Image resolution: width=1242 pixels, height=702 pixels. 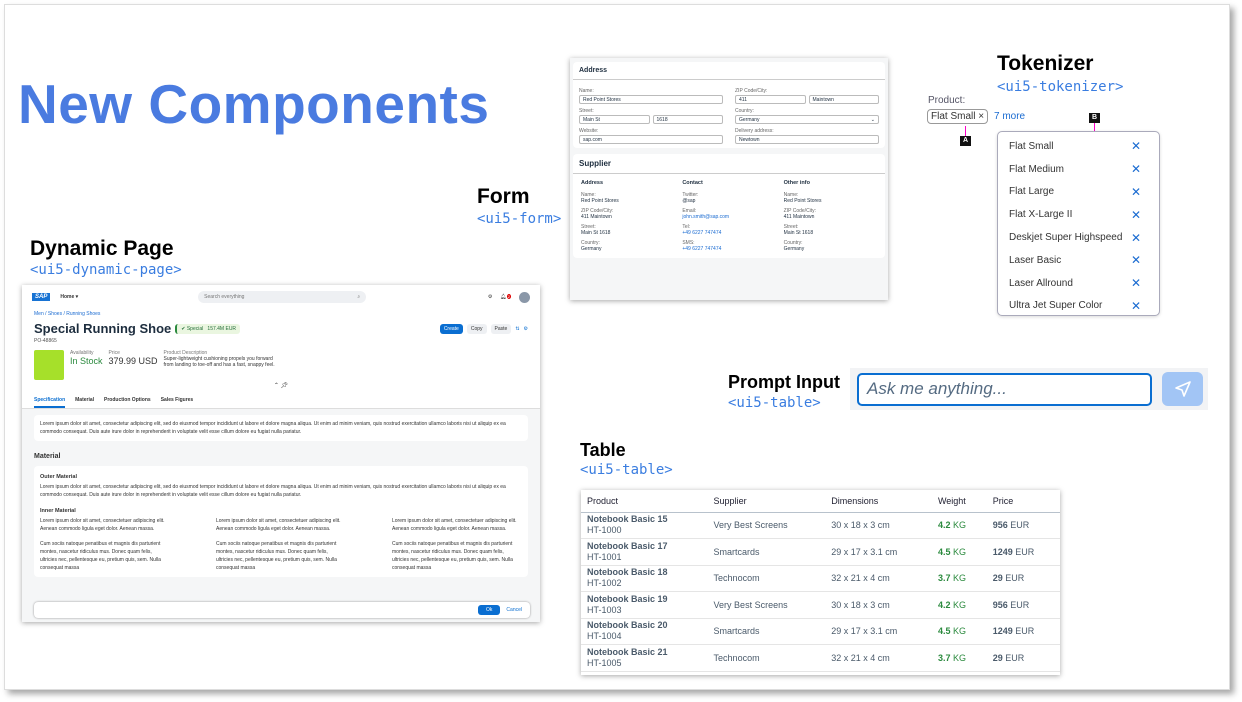 I want to click on check-icon: ✔, so click(x=183, y=328).